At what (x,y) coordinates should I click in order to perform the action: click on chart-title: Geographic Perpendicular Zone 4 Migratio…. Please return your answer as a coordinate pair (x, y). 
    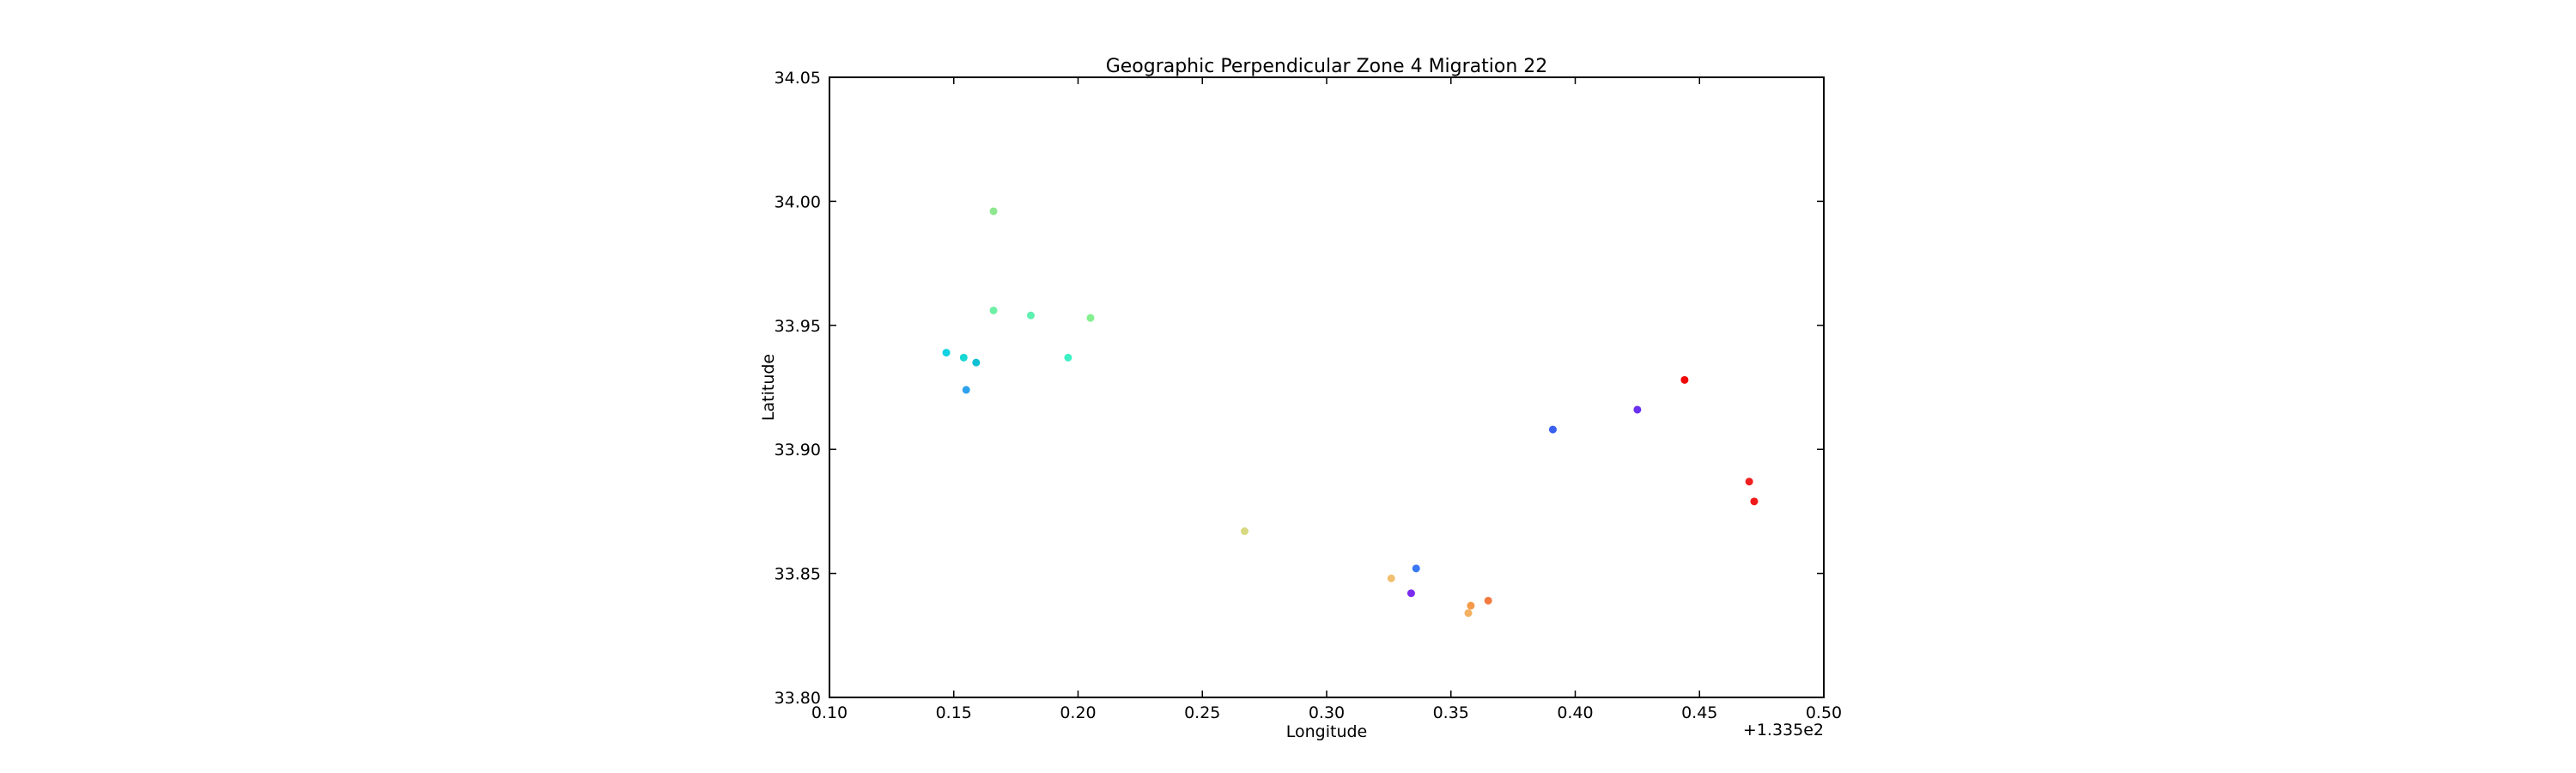
    Looking at the image, I should click on (1327, 66).